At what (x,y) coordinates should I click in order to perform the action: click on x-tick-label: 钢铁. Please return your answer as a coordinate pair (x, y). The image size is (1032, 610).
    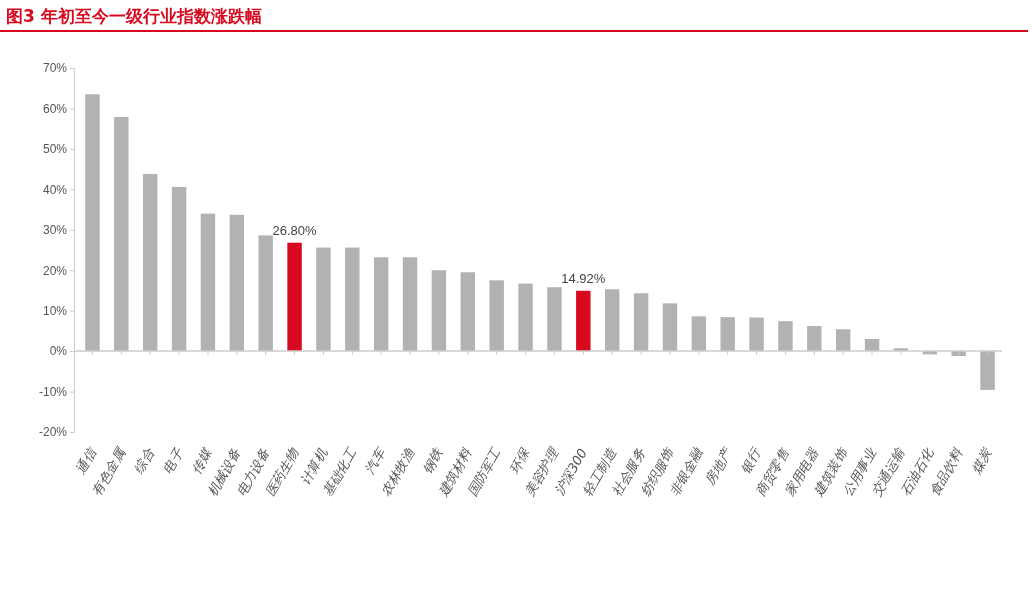
    Looking at the image, I should click on (433, 461).